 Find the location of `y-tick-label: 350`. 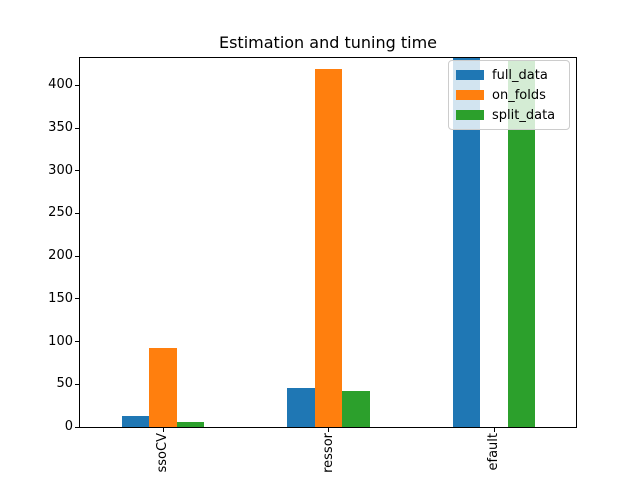

y-tick-label: 350 is located at coordinates (60, 127).